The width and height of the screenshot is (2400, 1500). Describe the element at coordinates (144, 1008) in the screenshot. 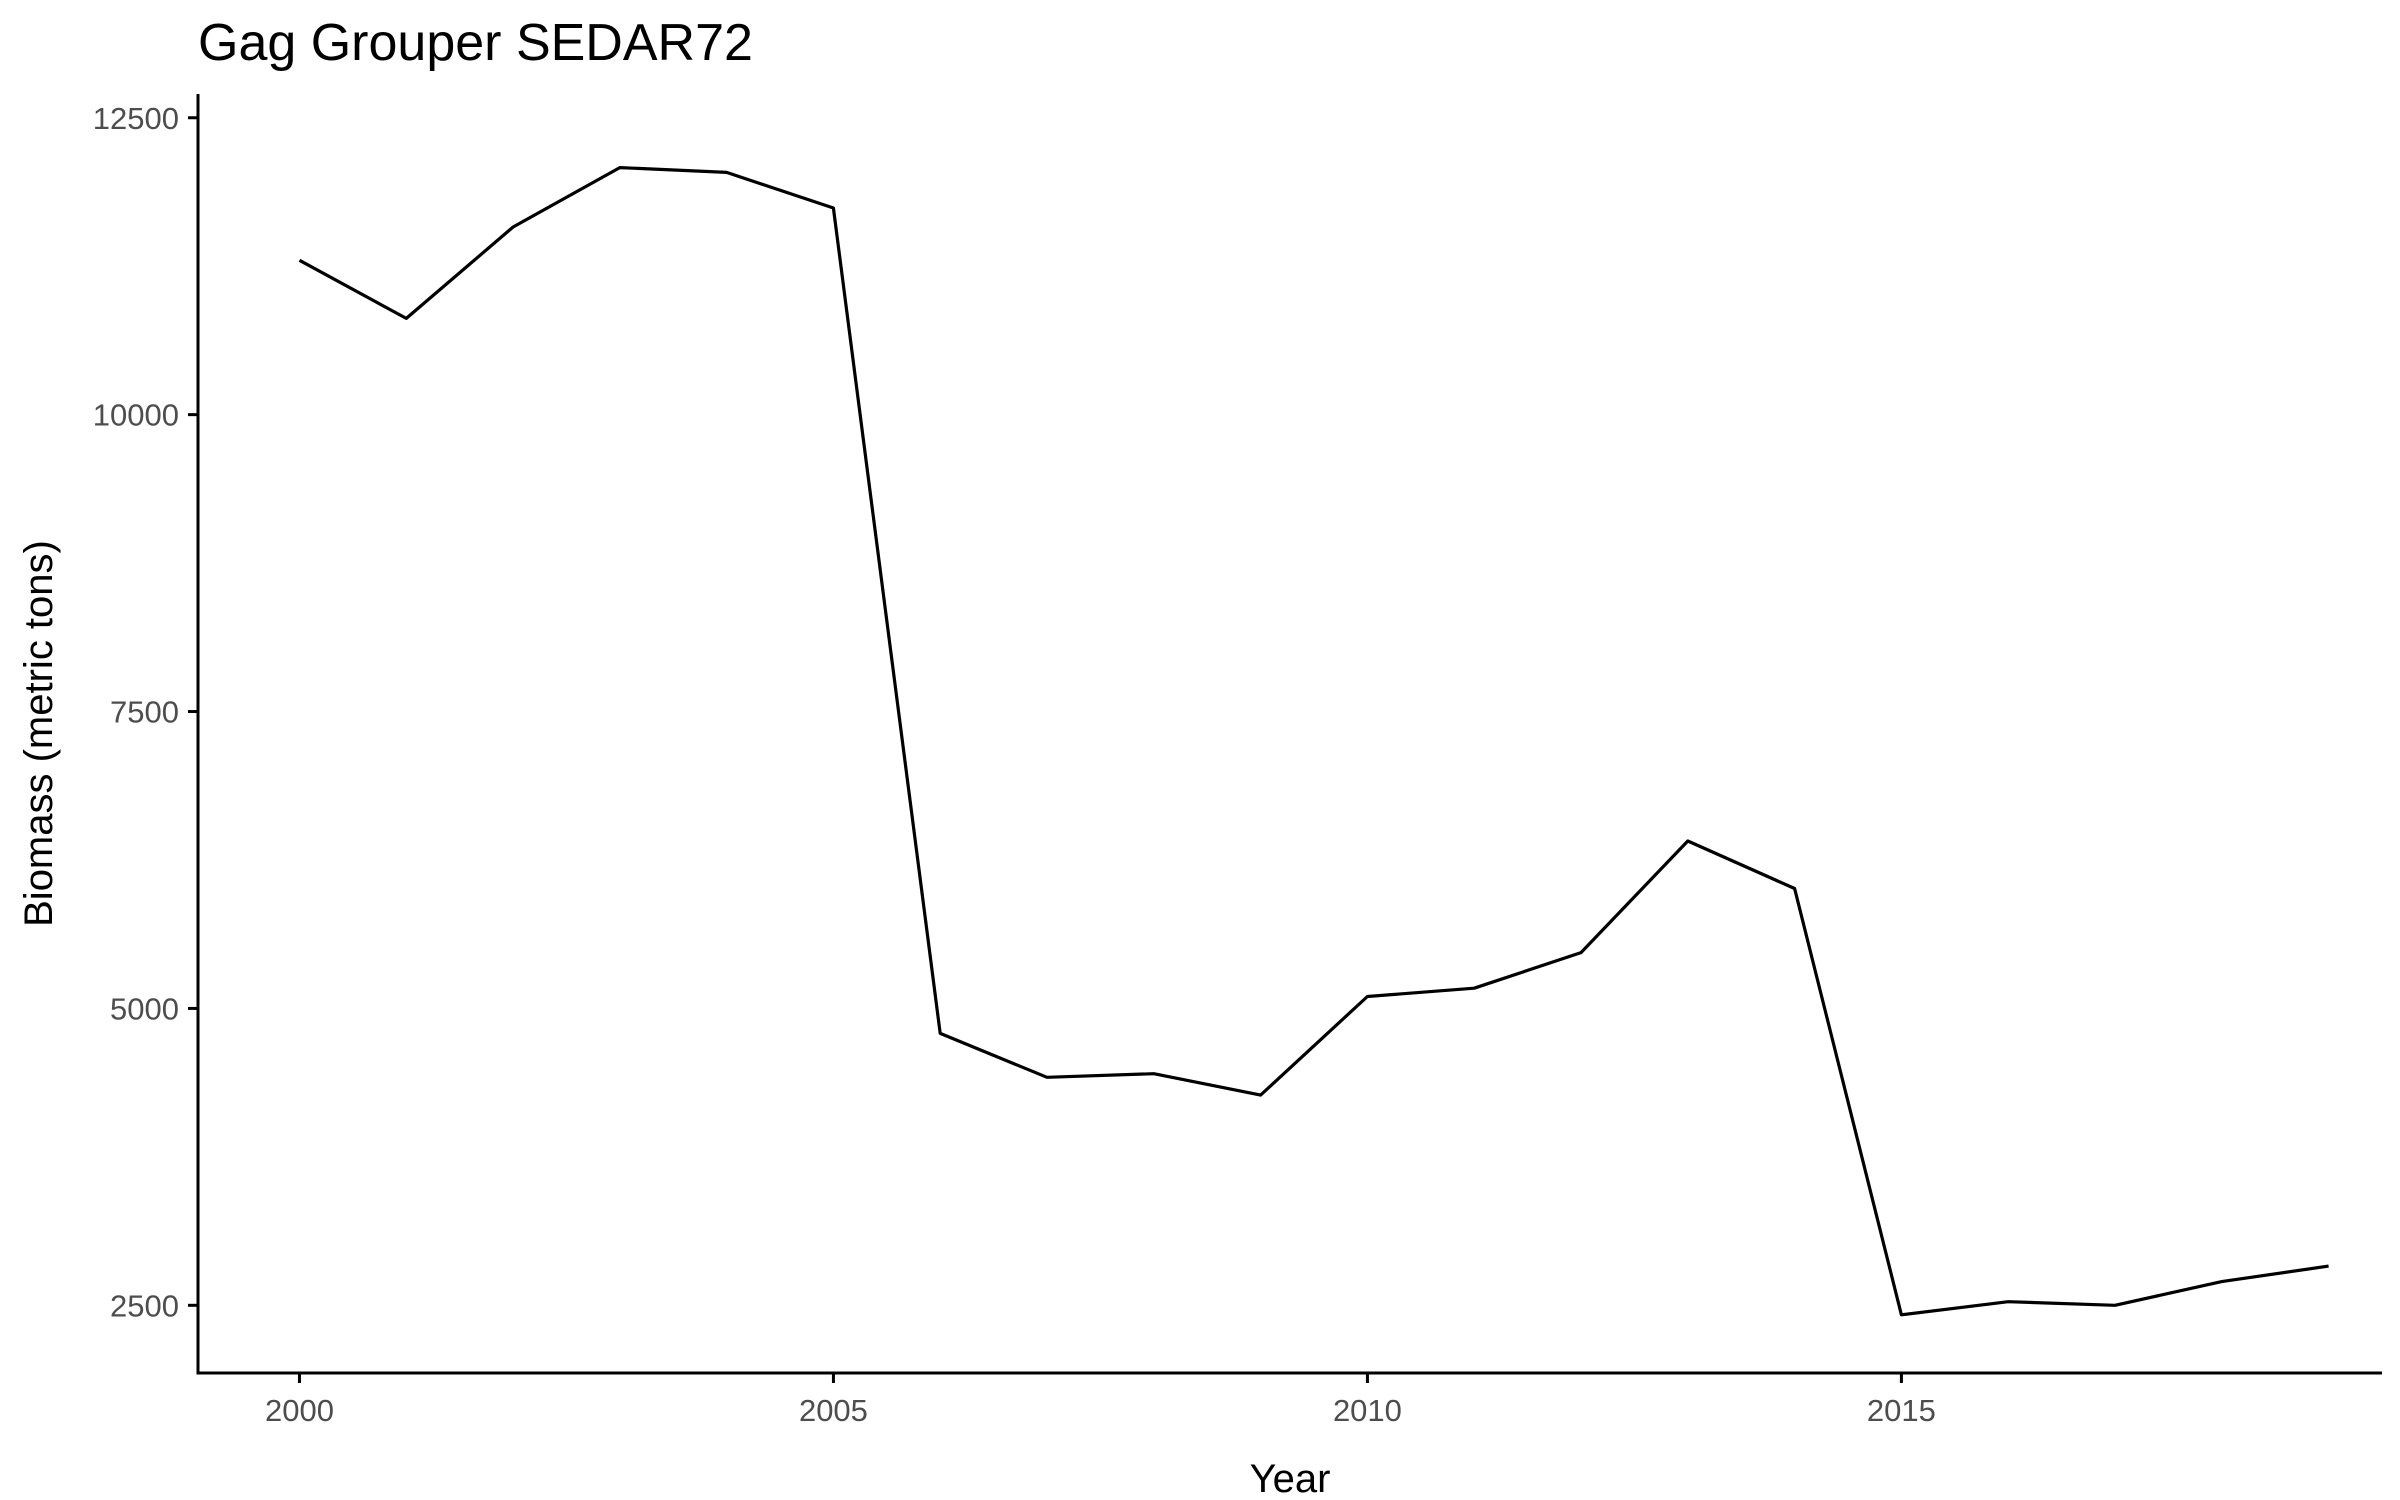

I see `y-tick-label: 5000` at that location.